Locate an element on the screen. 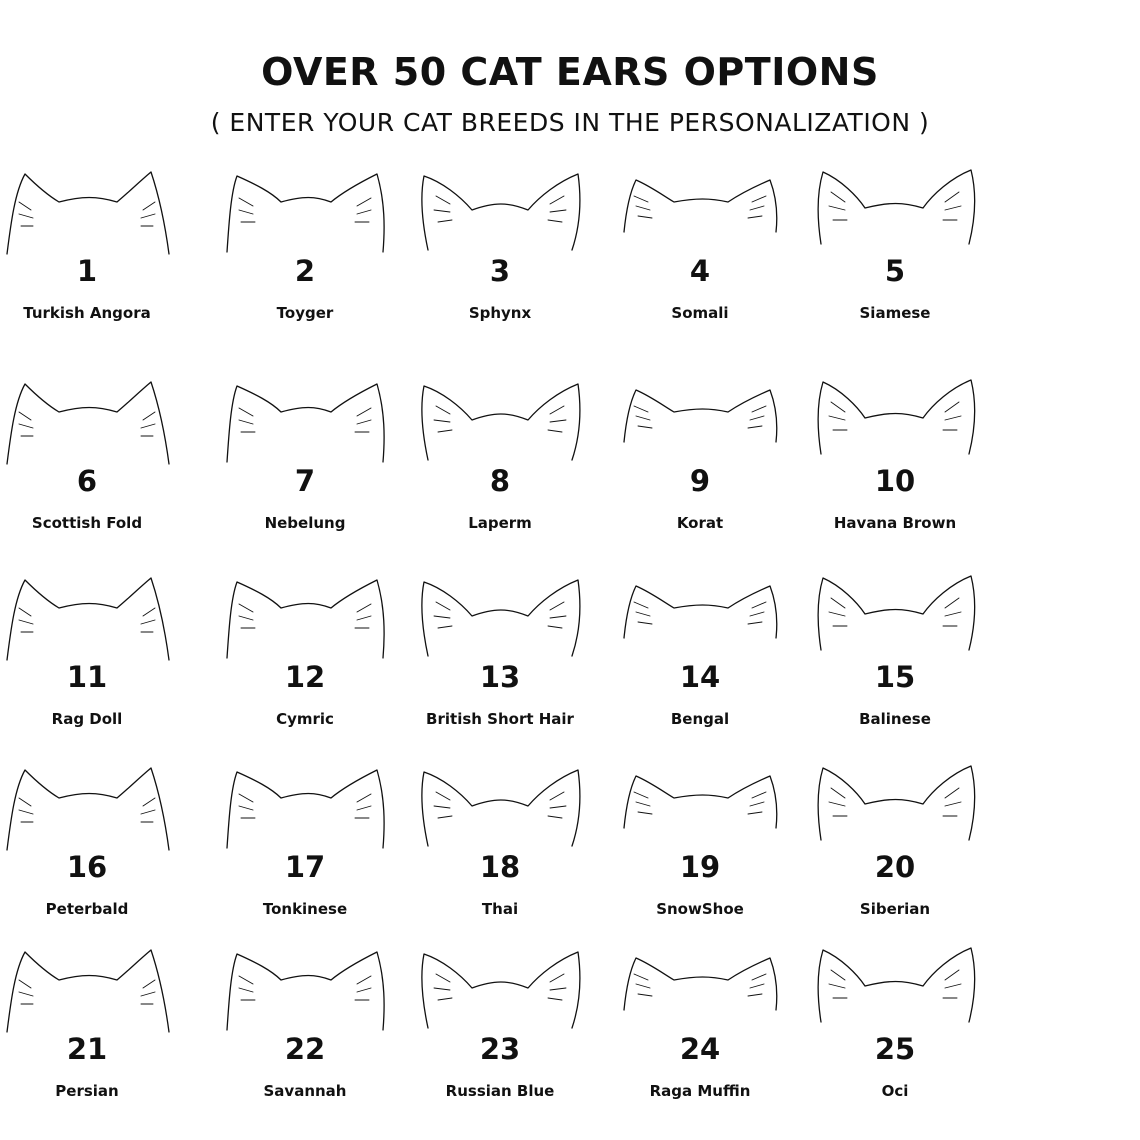 The image size is (1140, 1140). ear-option-number: 20 is located at coordinates (895, 867).